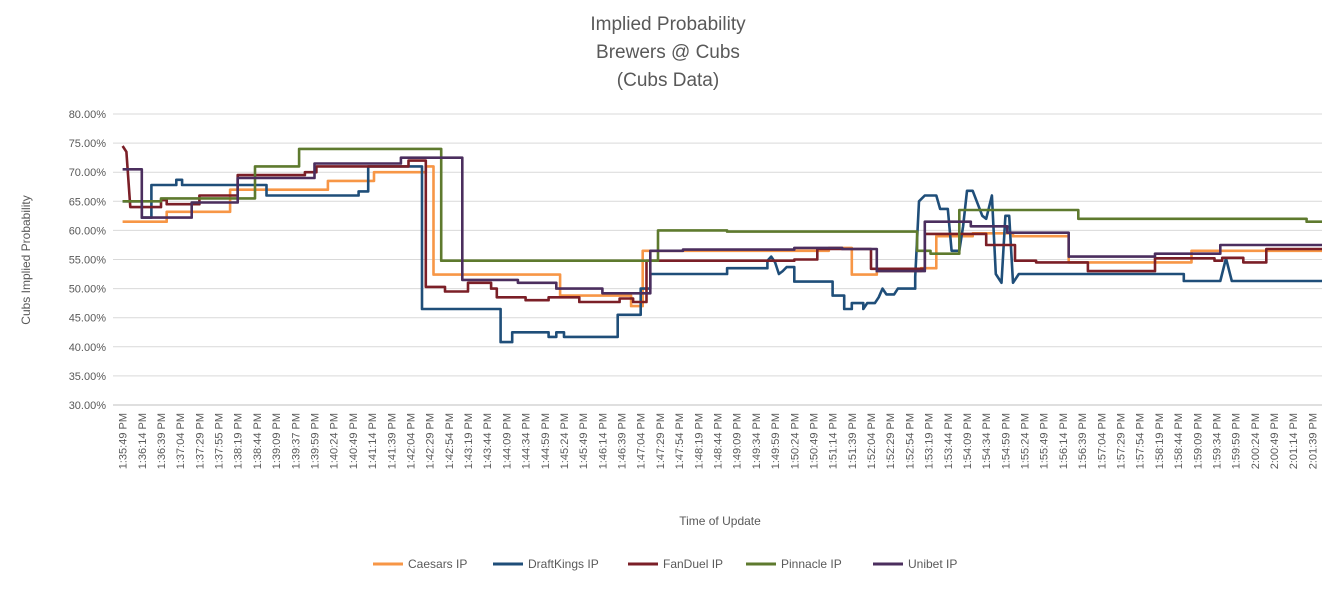 Image resolution: width=1336 pixels, height=590 pixels. What do you see at coordinates (431, 441) in the screenshot?
I see `x-tick-label: 1:42:29 PM` at bounding box center [431, 441].